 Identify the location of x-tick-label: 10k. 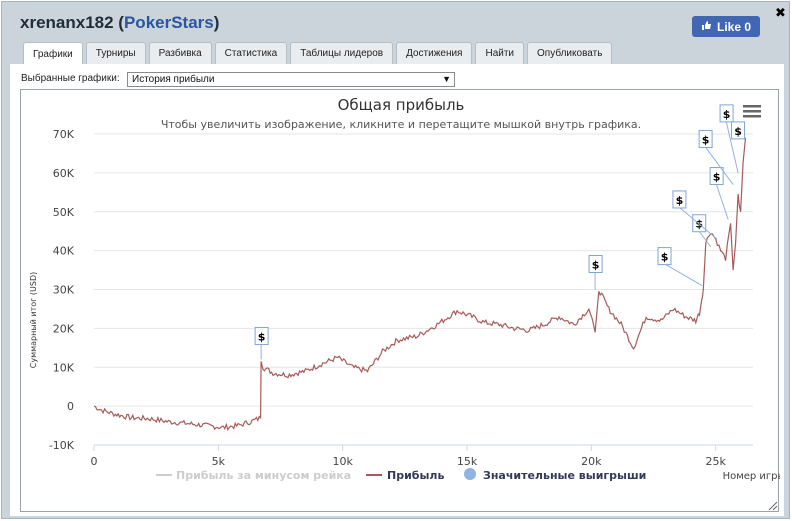
(342, 461).